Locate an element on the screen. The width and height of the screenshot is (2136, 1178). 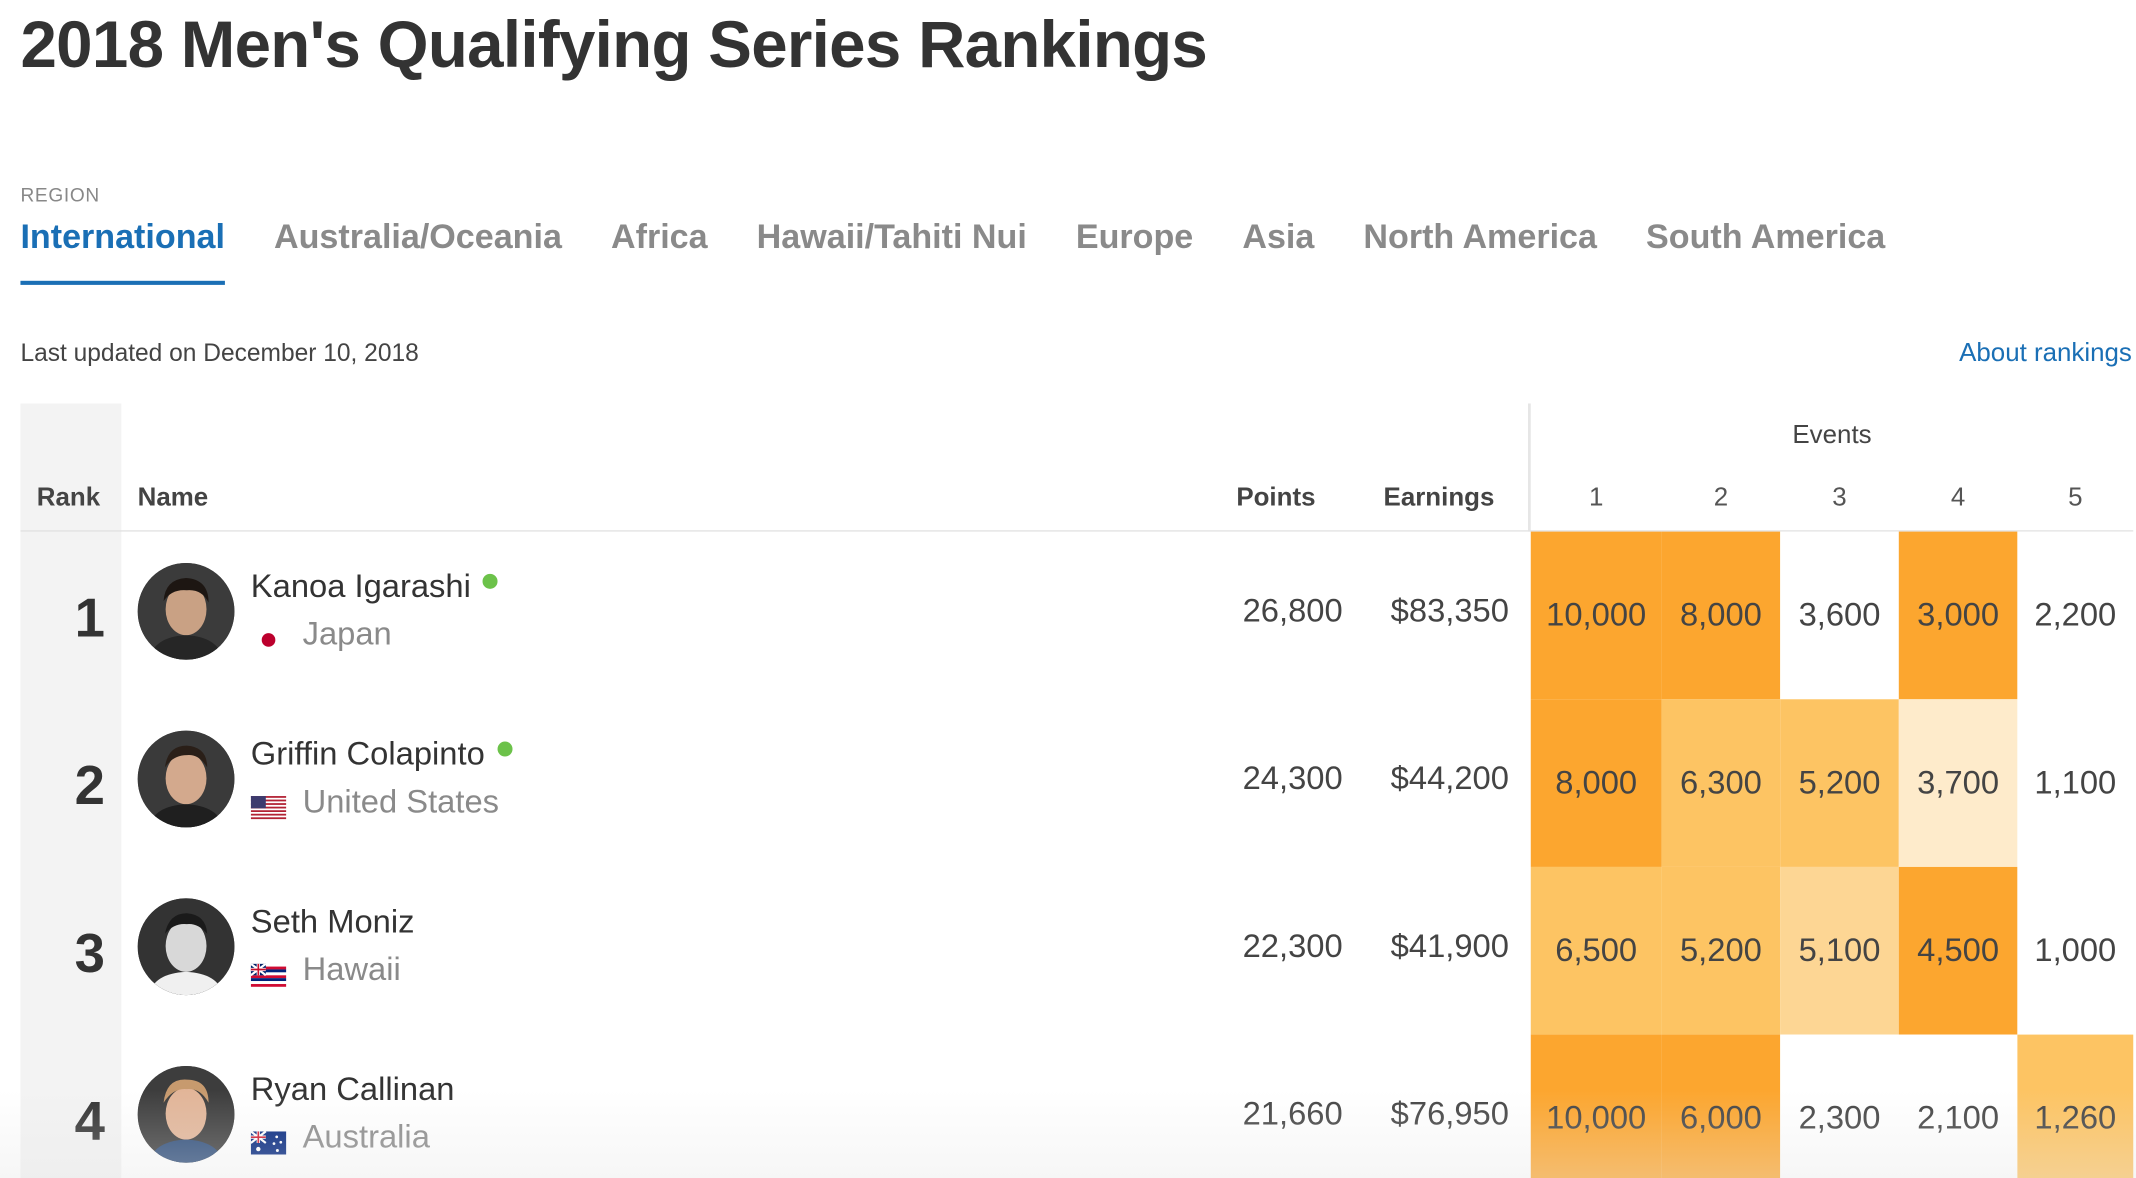
earnings-value: $76,950 is located at coordinates (1449, 1114).